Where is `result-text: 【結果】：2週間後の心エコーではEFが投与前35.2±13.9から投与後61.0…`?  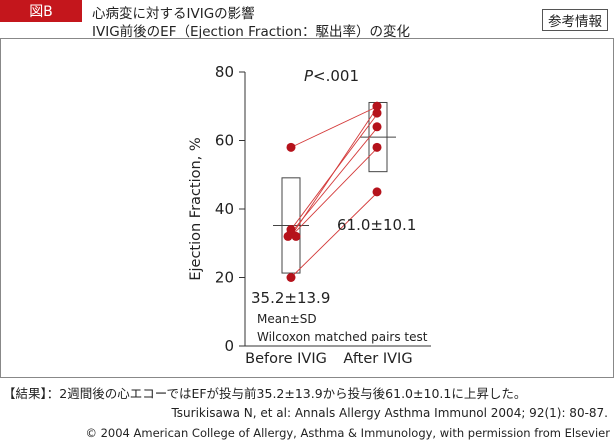 result-text: 【結果】：2週間後の心エコーではEFが投与前35.2±13.9から投与後61.0… is located at coordinates (265, 393).